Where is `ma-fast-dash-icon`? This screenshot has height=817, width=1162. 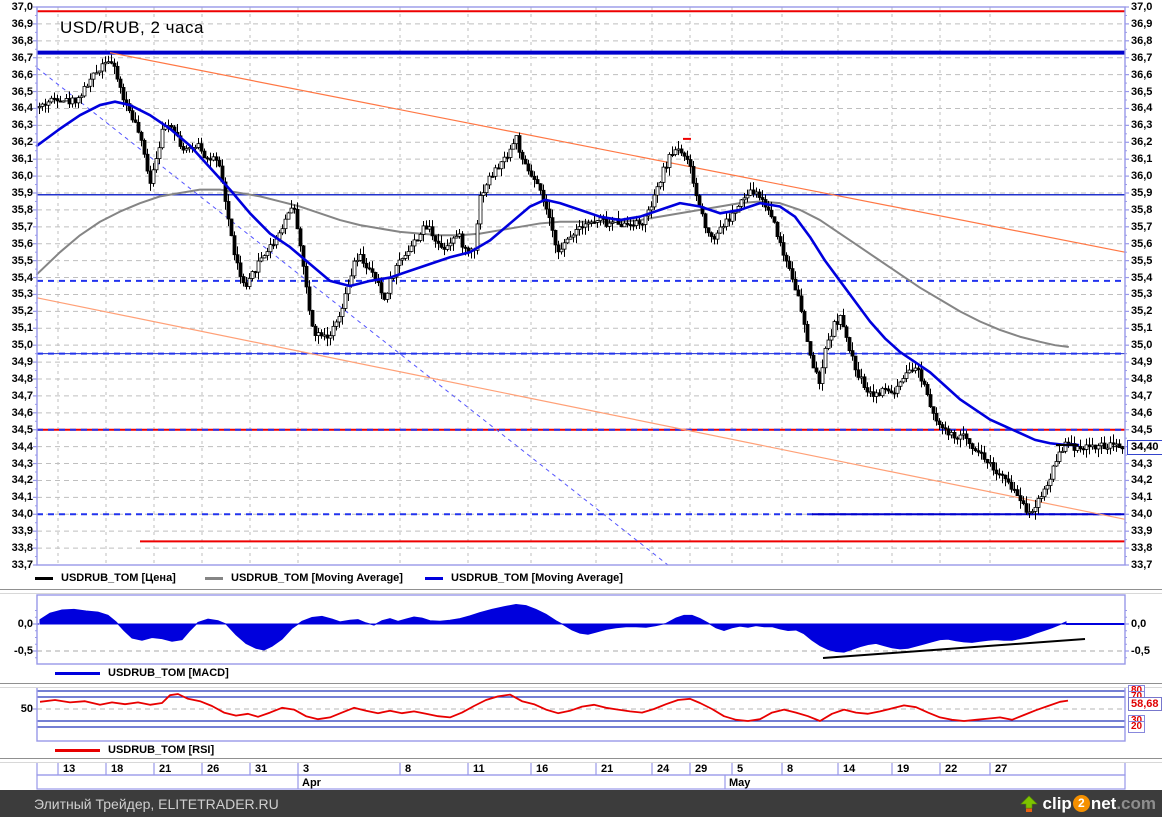 ma-fast-dash-icon is located at coordinates (434, 578).